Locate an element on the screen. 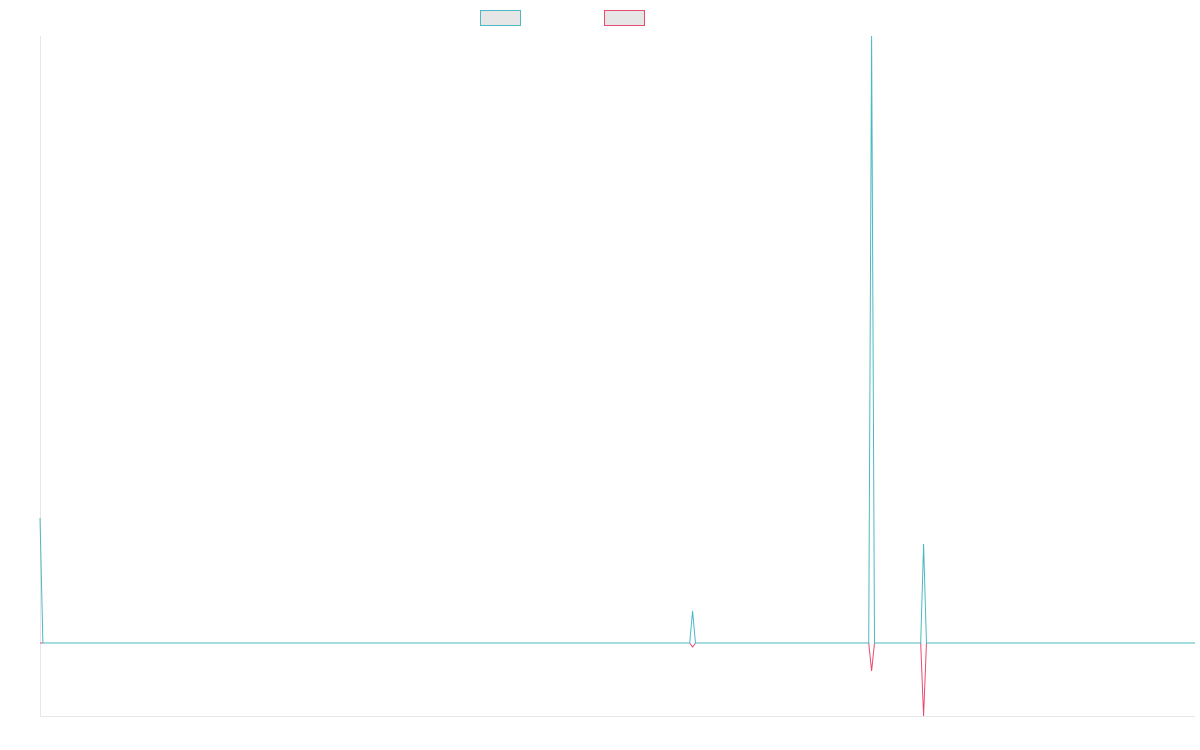 This screenshot has height=750, width=1200. legend is located at coordinates (562, 18).